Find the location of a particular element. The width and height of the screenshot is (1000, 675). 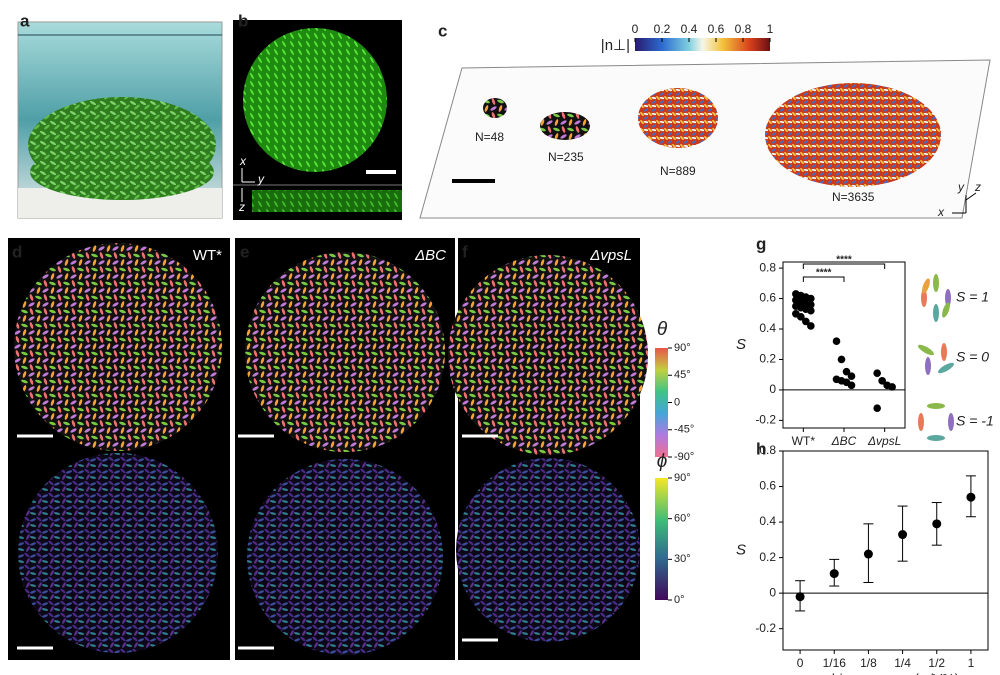

strain-label: WT* is located at coordinates (207, 255).